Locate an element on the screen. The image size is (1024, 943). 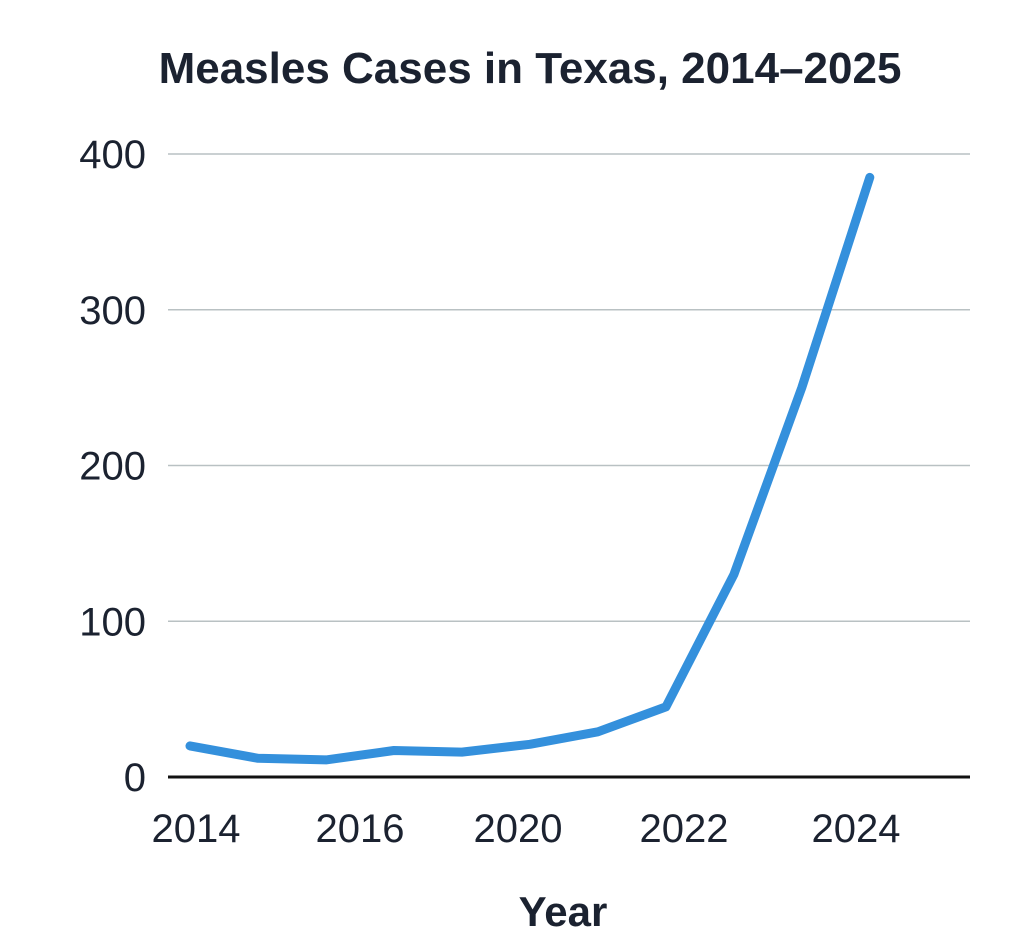
y-axis-tick-labels: 0 100 200 300 400 is located at coordinates (112, 466).